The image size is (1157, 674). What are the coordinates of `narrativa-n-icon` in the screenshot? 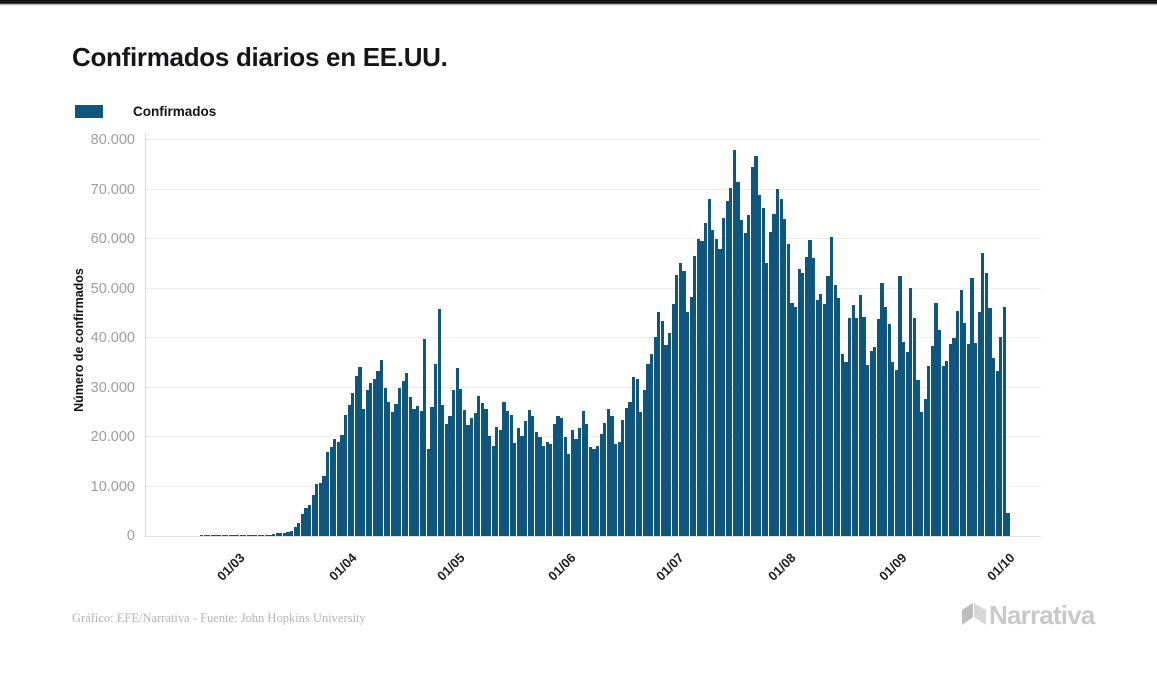 It's located at (974, 614).